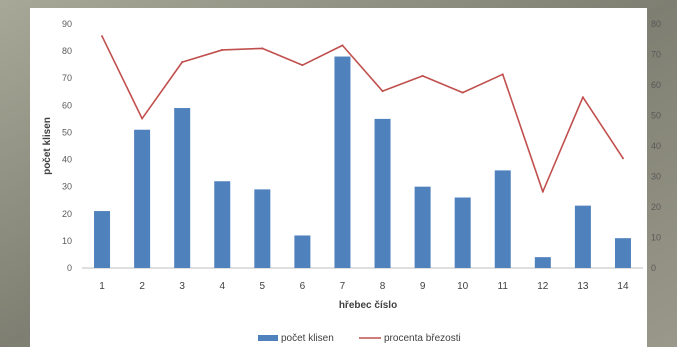 Image resolution: width=677 pixels, height=347 pixels. I want to click on y-right-tick-label: 0, so click(653, 268).